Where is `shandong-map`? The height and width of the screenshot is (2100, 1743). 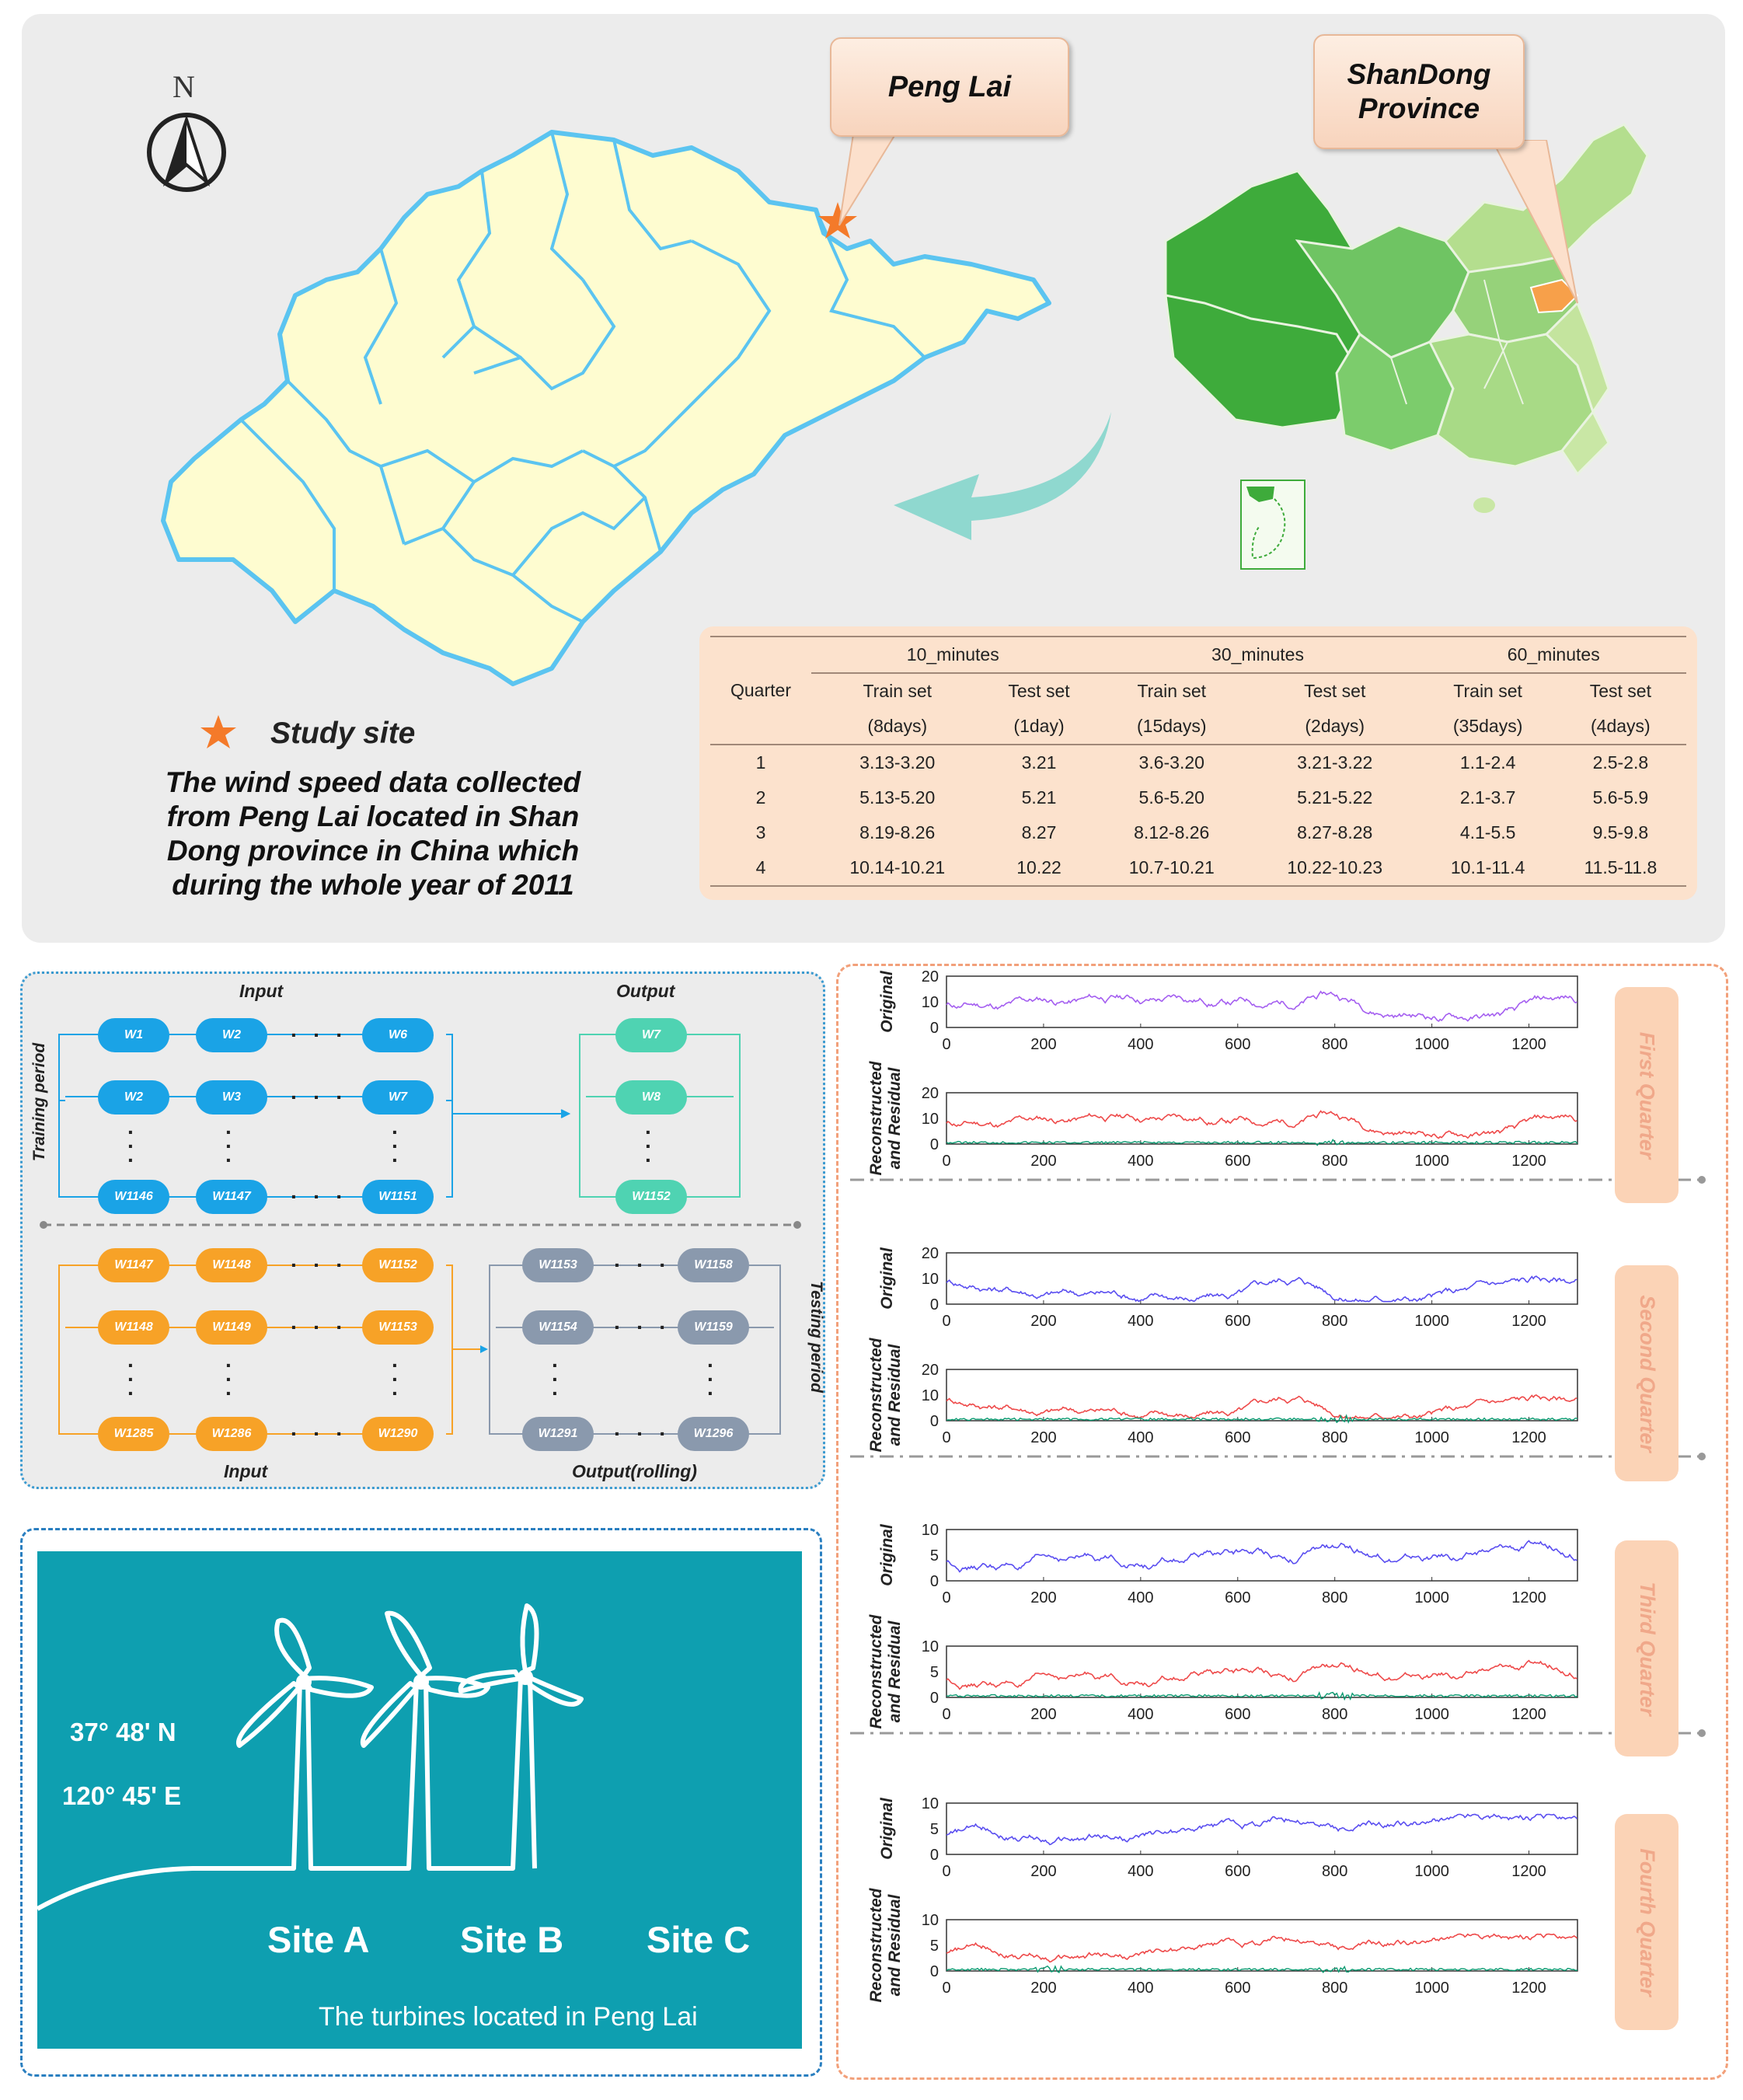 shandong-map is located at coordinates (606, 408).